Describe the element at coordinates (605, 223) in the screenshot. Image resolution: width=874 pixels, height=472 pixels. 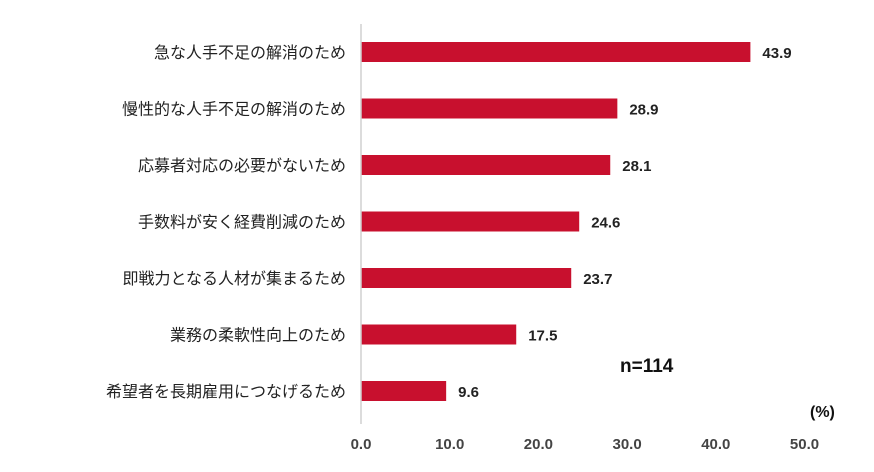
I see `value-label: 24.6` at that location.